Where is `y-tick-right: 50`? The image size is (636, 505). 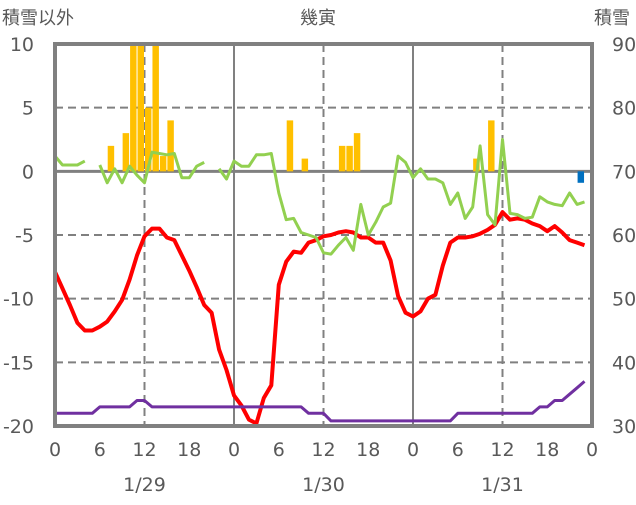 y-tick-right: 50 is located at coordinates (624, 300).